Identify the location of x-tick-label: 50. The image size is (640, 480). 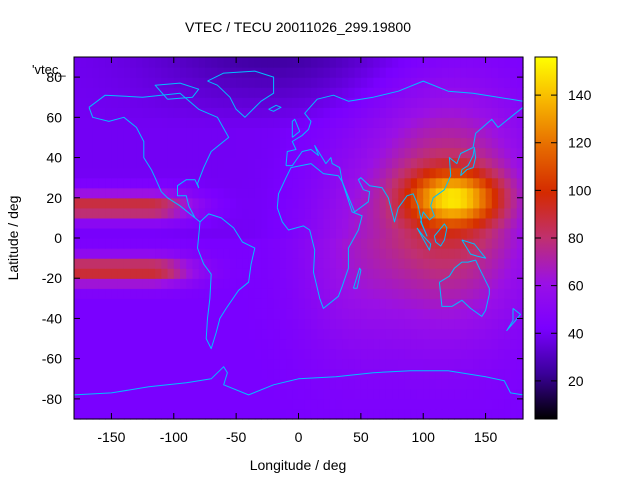
(361, 437).